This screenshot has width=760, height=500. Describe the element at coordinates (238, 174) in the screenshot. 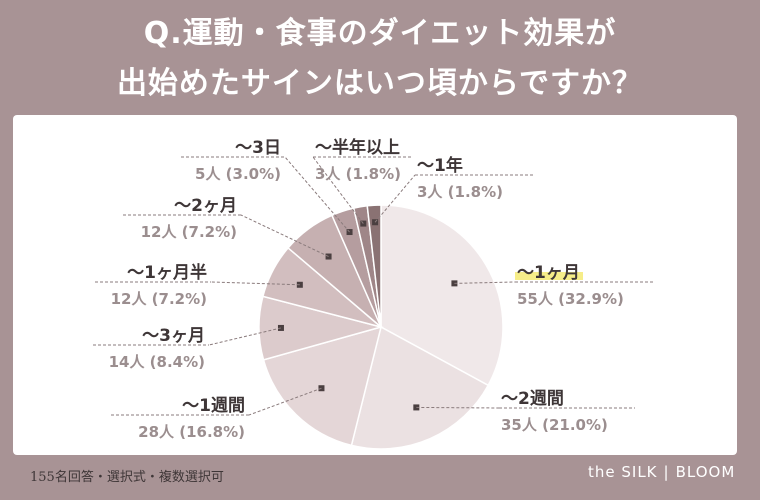

I see `slice-value-label: 5人 (3.0%)` at that location.